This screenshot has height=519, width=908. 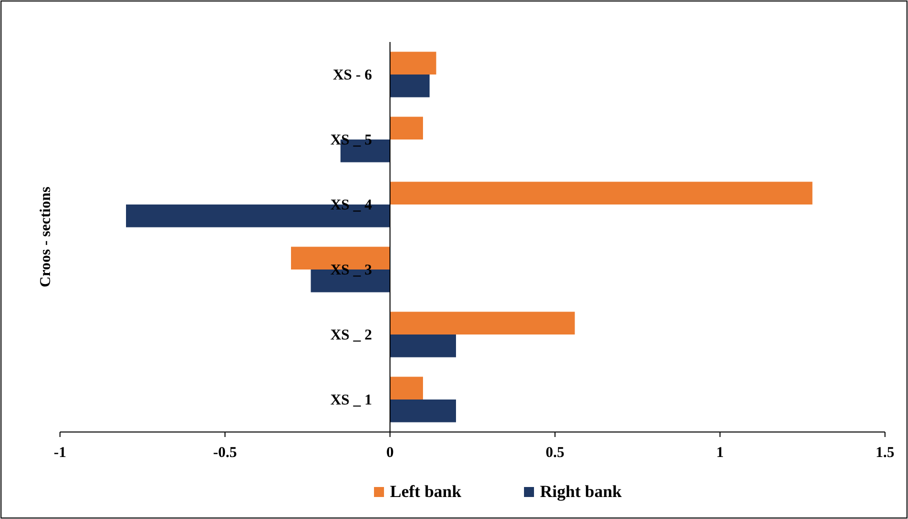 I want to click on x-tick-label: -0.5, so click(x=225, y=453).